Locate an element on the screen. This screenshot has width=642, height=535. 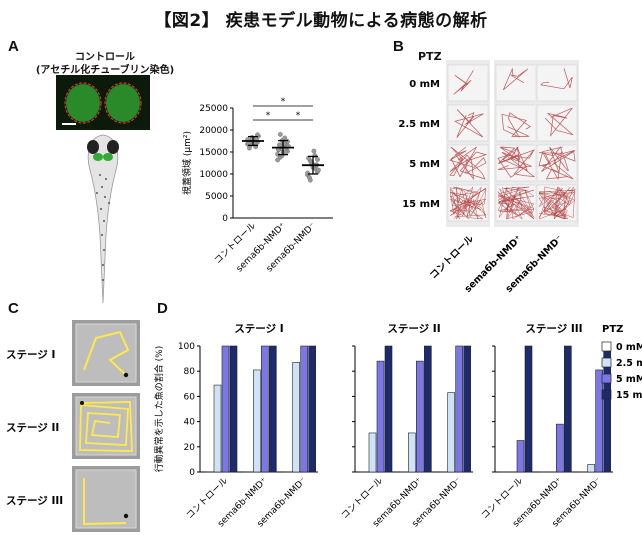
panel-c-tracks: ステージ I ステージ II ステージ III is located at coordinates (73, 426).